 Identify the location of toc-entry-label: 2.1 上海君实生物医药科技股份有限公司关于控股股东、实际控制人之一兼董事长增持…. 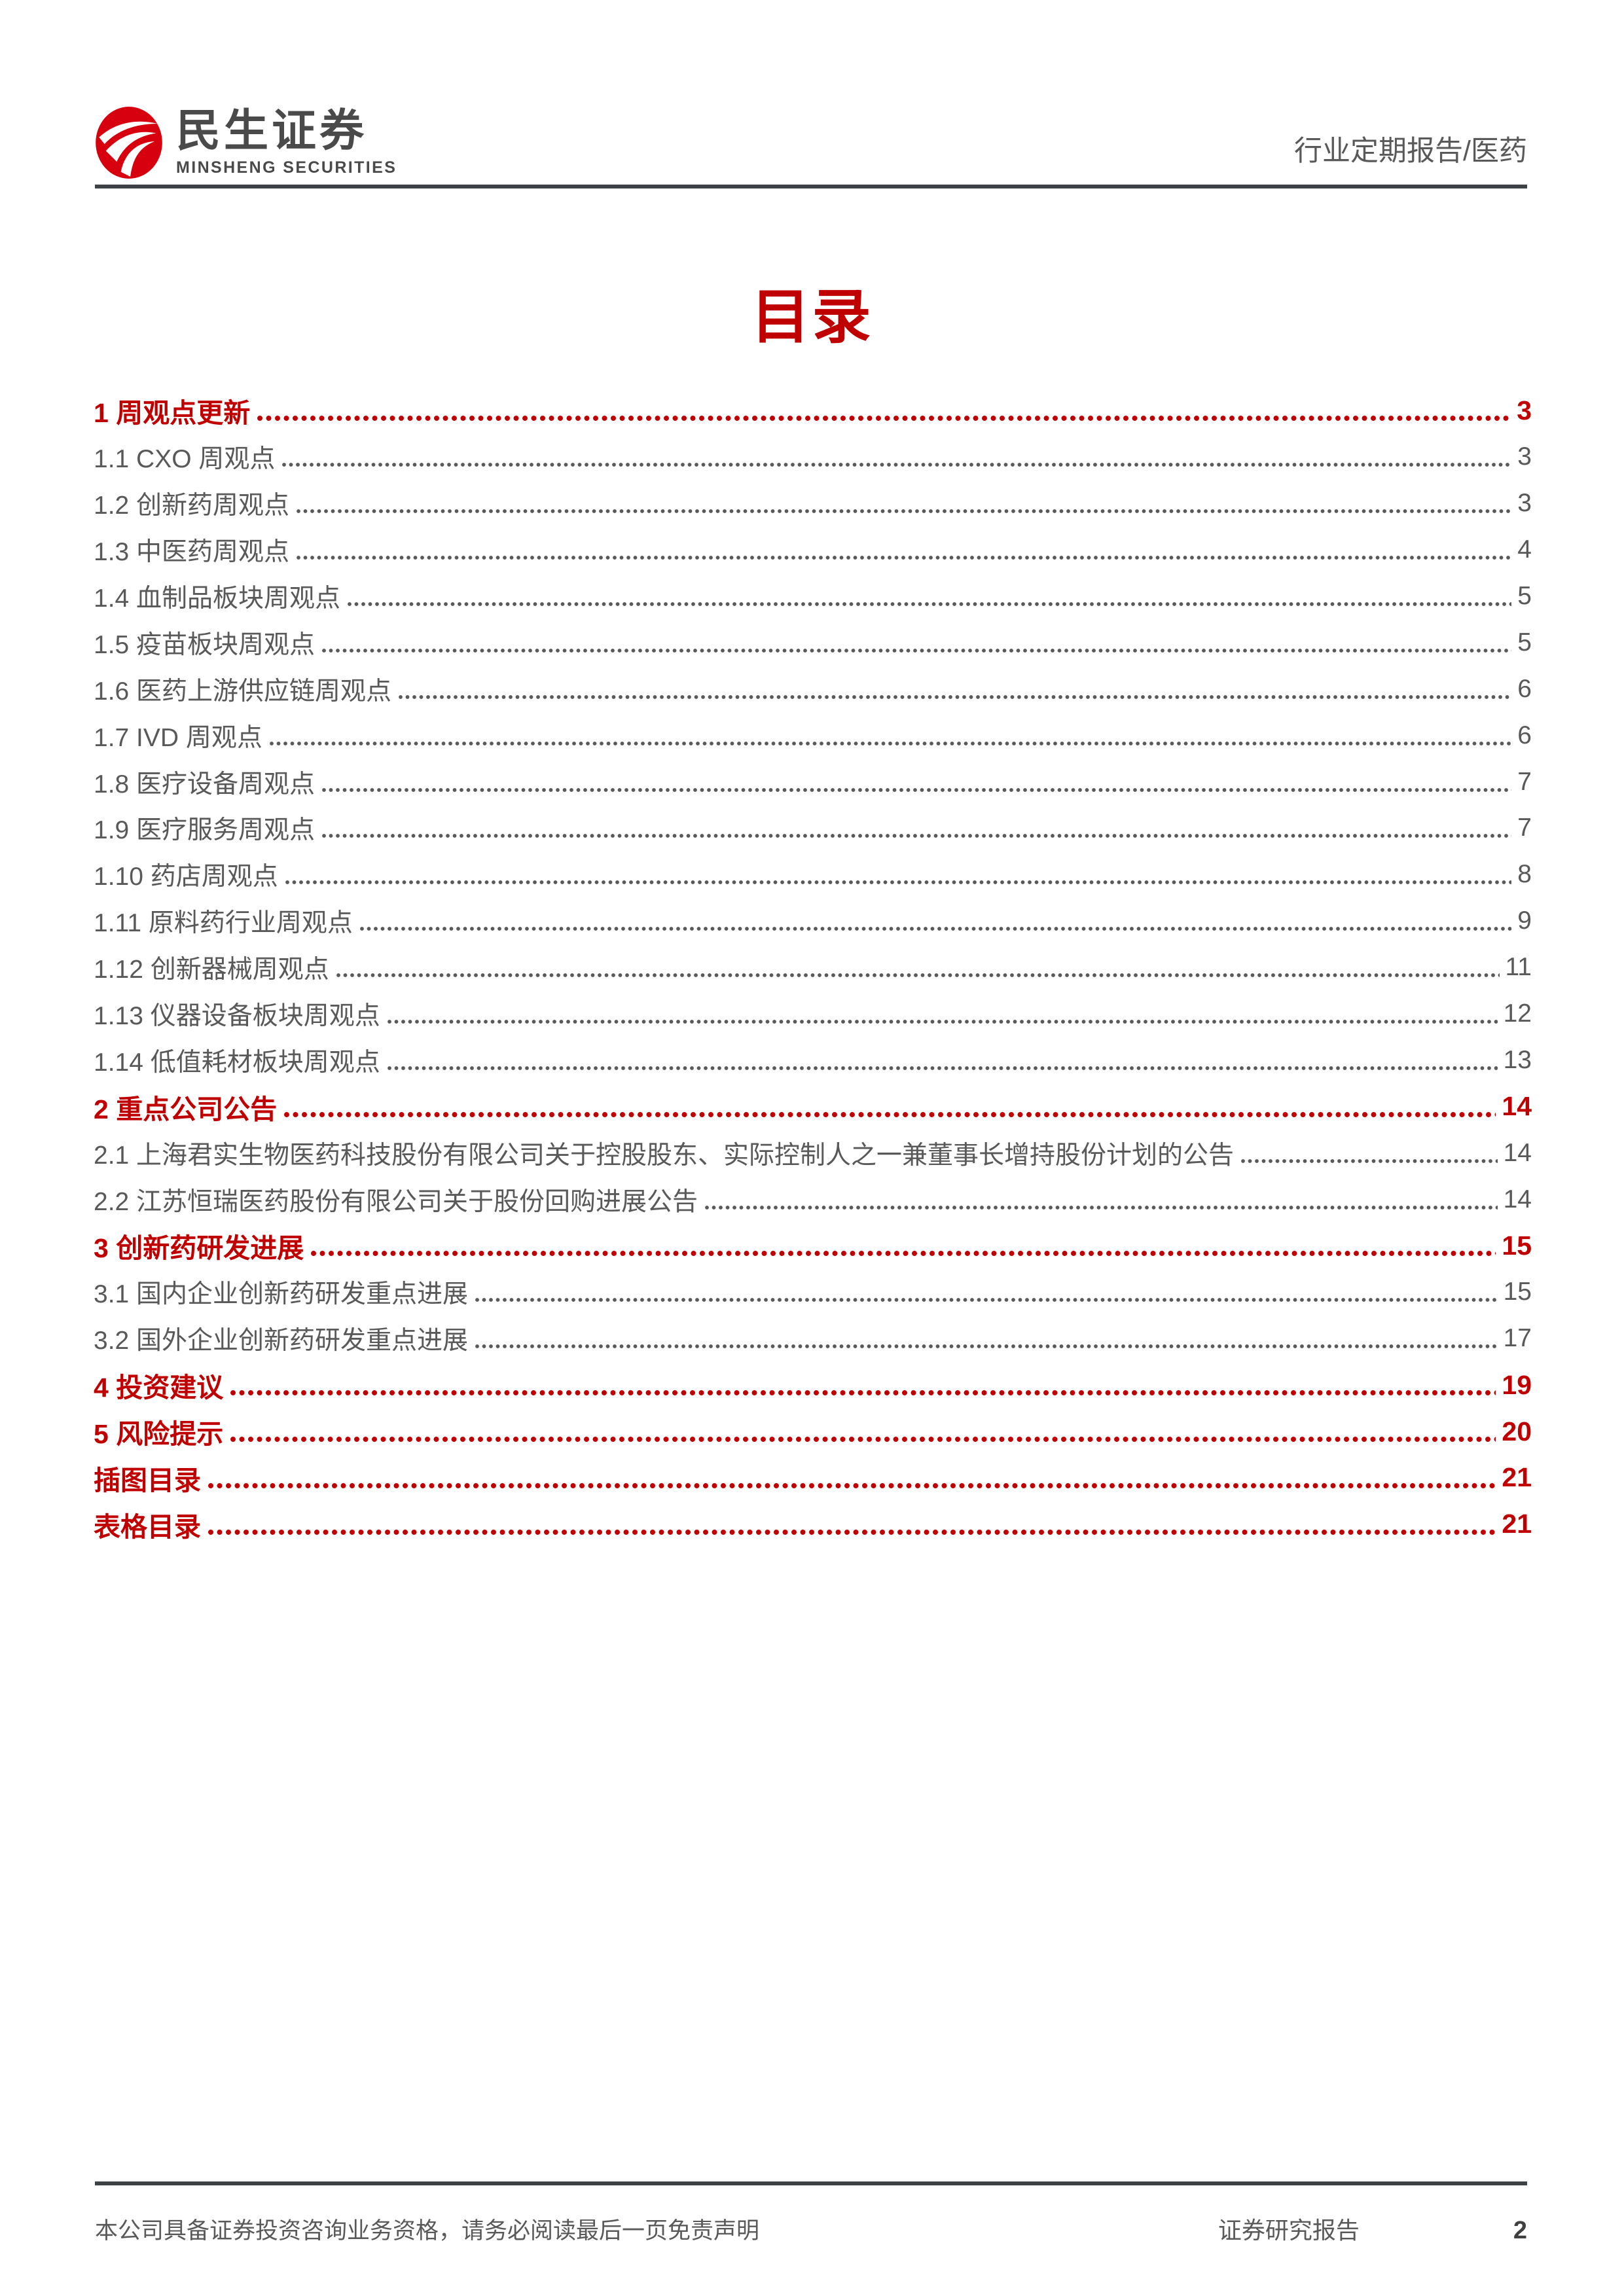
(664, 1155).